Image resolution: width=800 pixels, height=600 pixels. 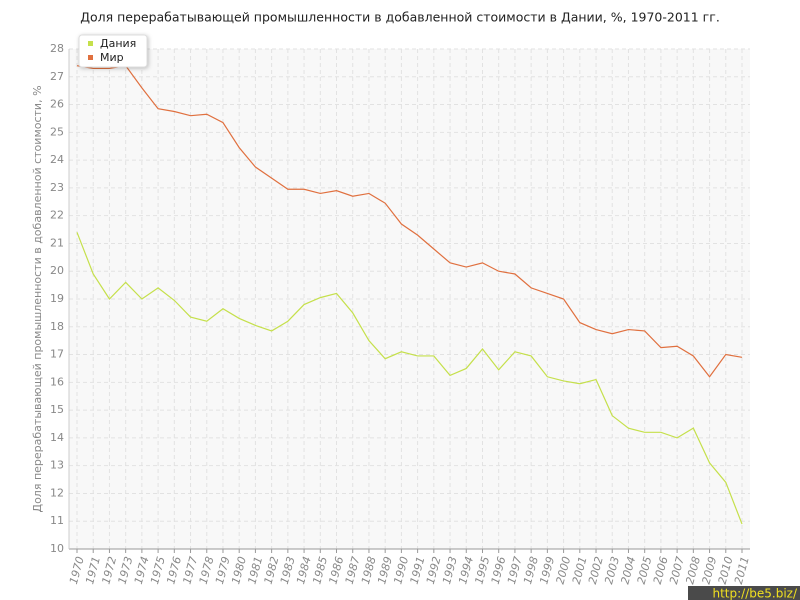 I want to click on y-tick-label: 19, so click(x=57, y=298).